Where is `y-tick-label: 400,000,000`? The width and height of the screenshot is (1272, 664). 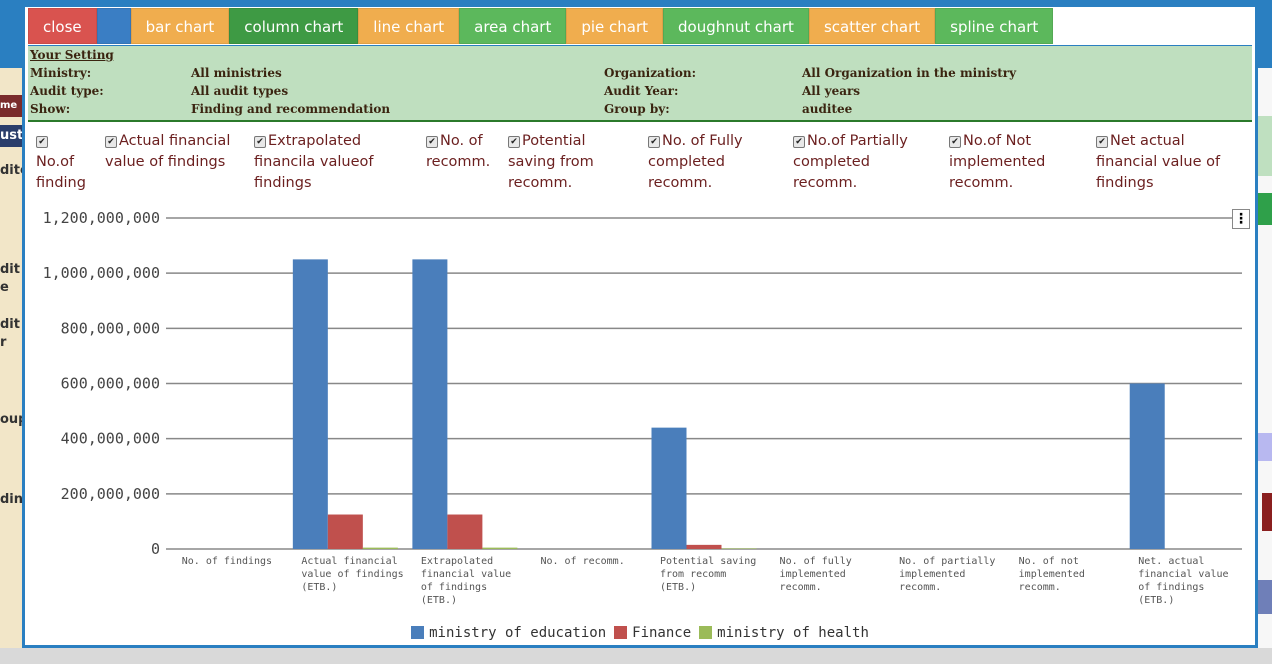
y-tick-label: 400,000,000 is located at coordinates (110, 439).